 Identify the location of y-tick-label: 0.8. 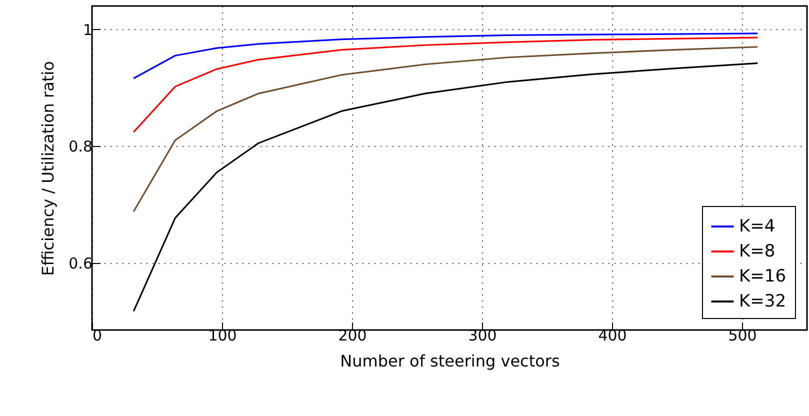
(80, 147).